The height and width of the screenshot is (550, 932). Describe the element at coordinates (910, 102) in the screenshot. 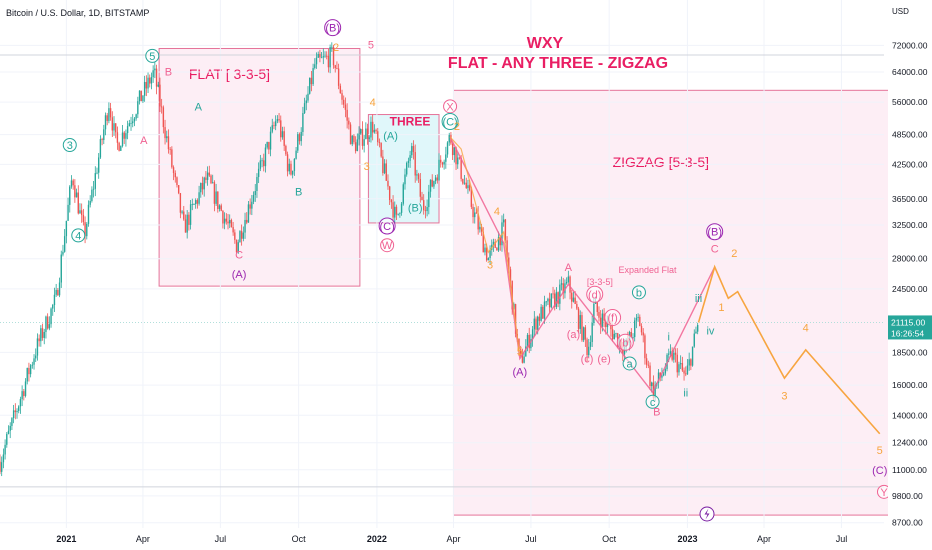

I see `y-tick-label: 56000.00` at that location.